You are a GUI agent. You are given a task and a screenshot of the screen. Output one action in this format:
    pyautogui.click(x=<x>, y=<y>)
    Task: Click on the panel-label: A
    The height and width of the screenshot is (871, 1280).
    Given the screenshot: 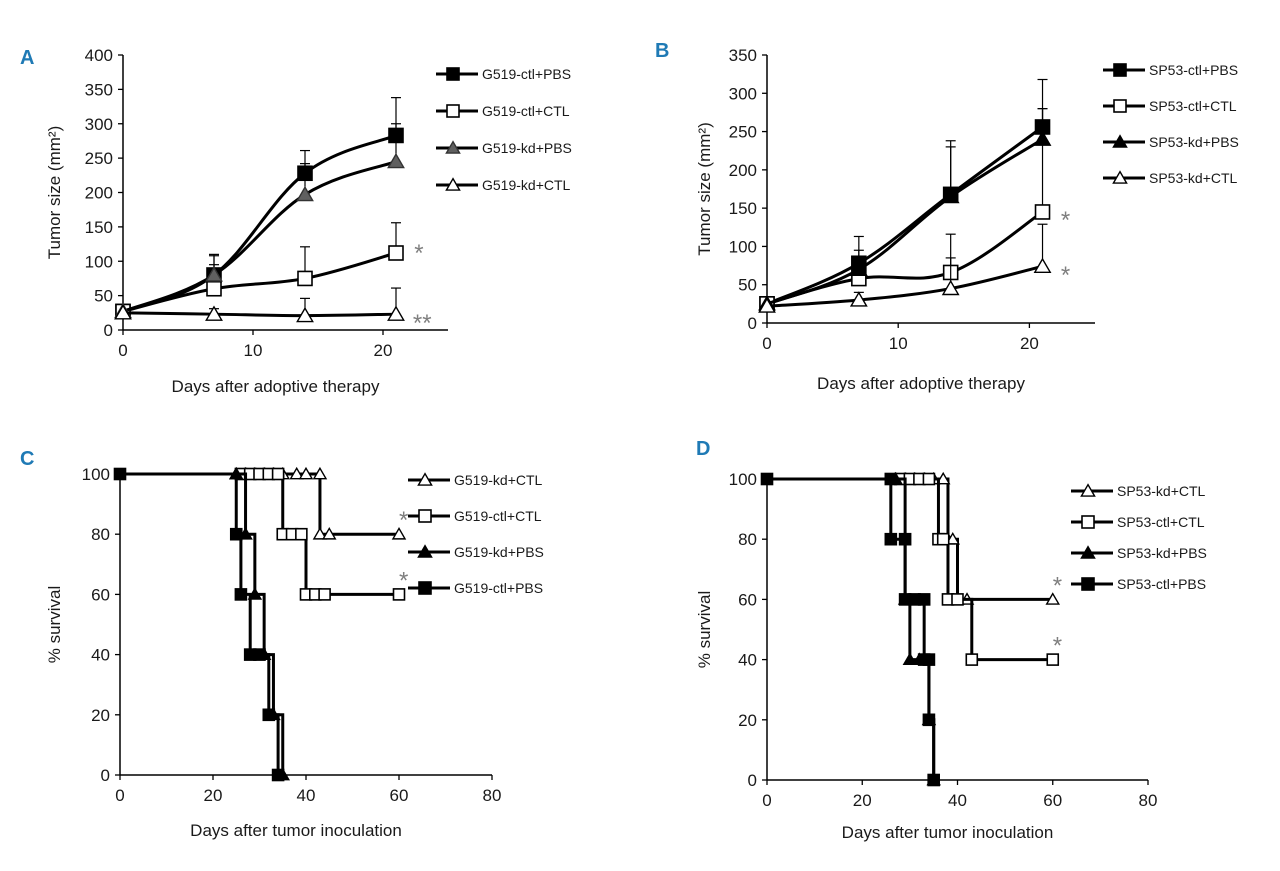 What is the action you would take?
    pyautogui.click(x=27, y=58)
    